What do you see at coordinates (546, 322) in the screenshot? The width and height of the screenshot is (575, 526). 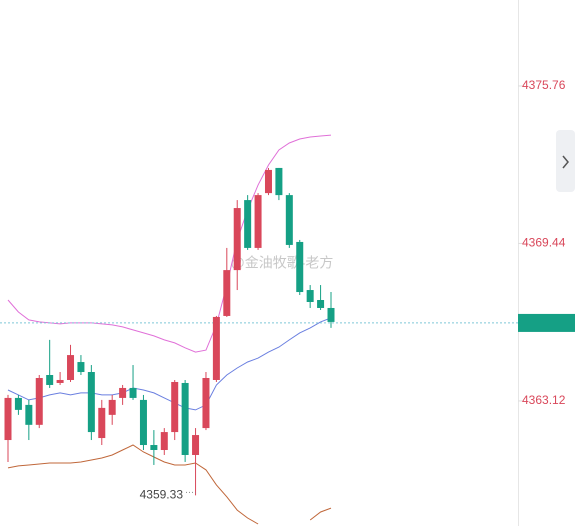 I see `price-tag` at bounding box center [546, 322].